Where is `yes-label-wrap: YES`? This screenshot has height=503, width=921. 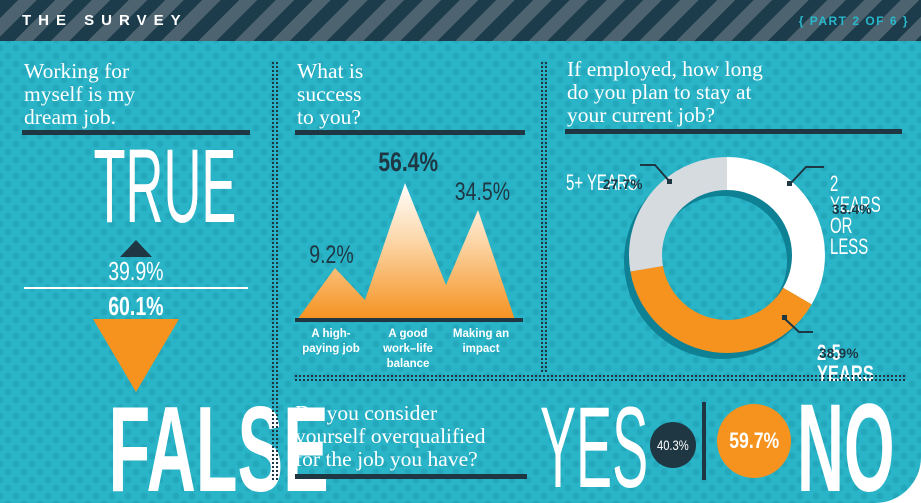
yes-label-wrap: YES is located at coordinates (655, 443).